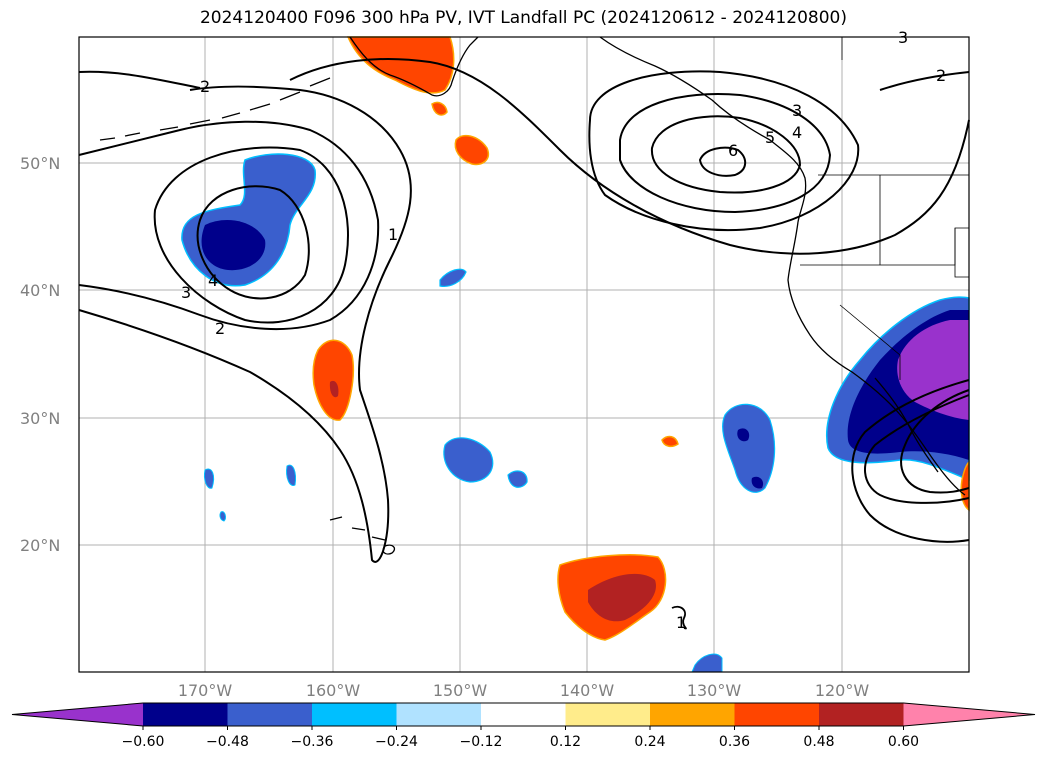  I want to click on lon-label: 130°W, so click(714, 690).